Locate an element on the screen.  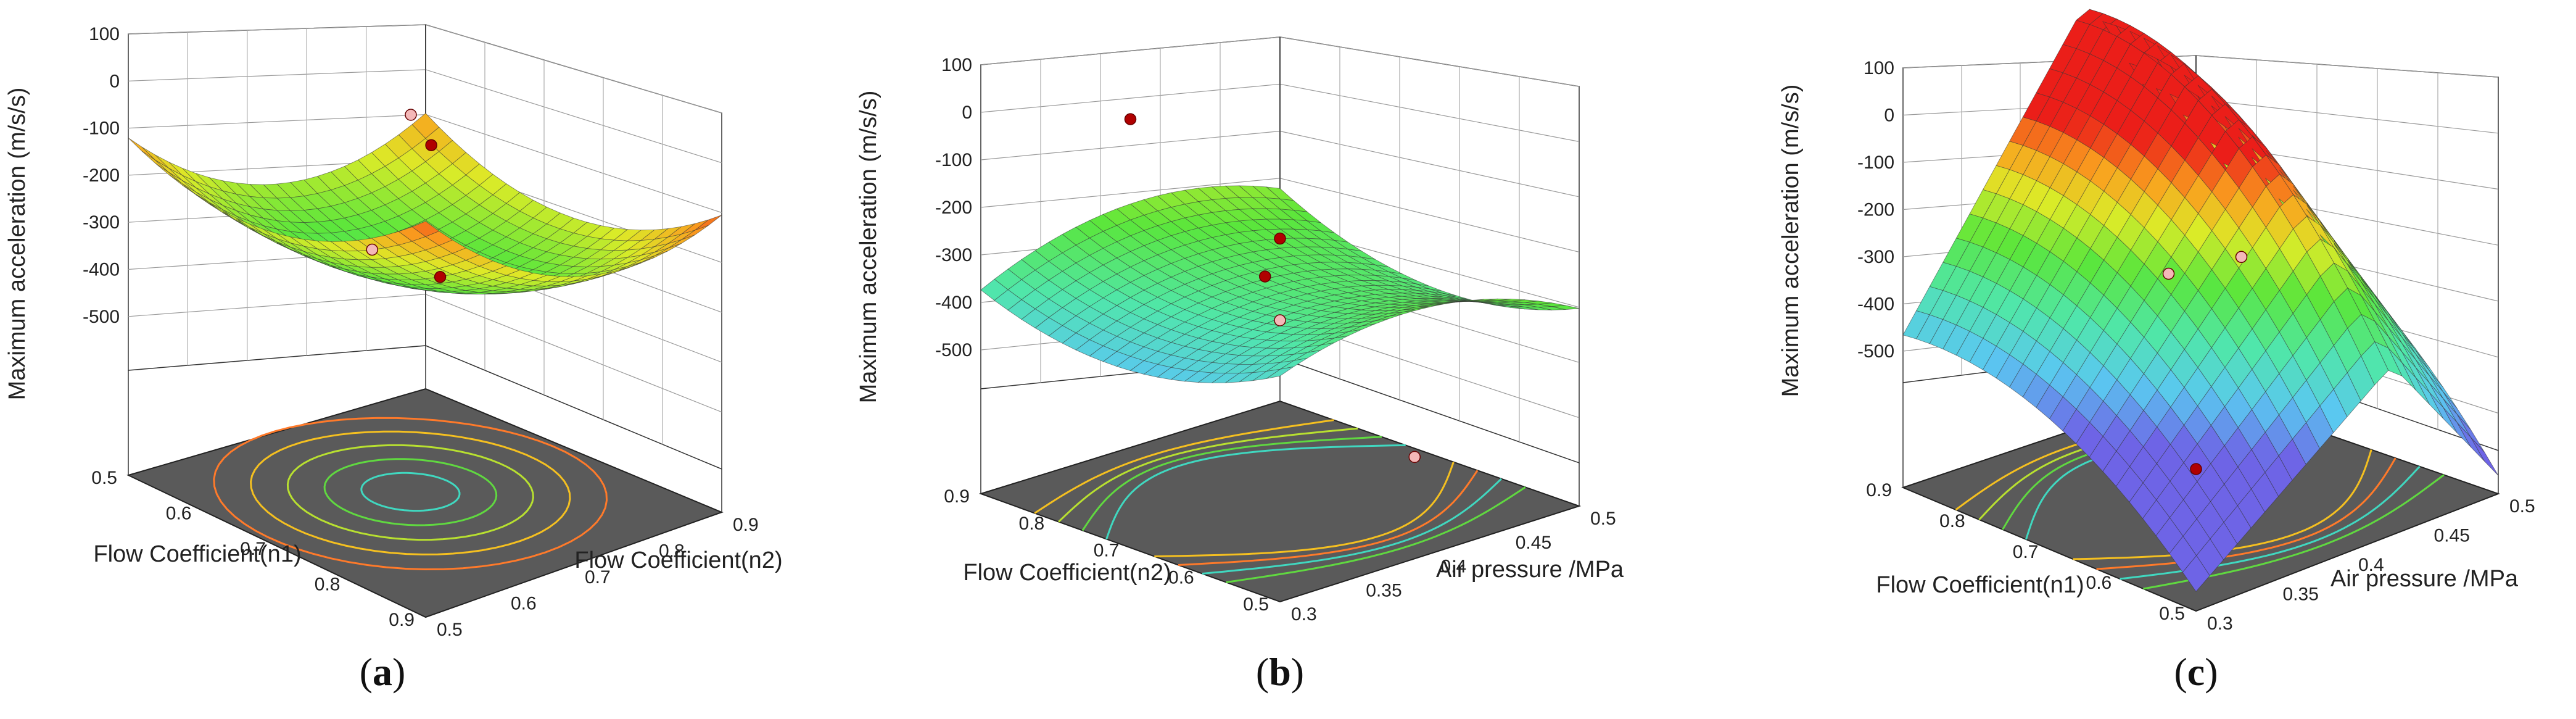
y-axis-label: Flow Coefficient(n2) is located at coordinates (678, 560).